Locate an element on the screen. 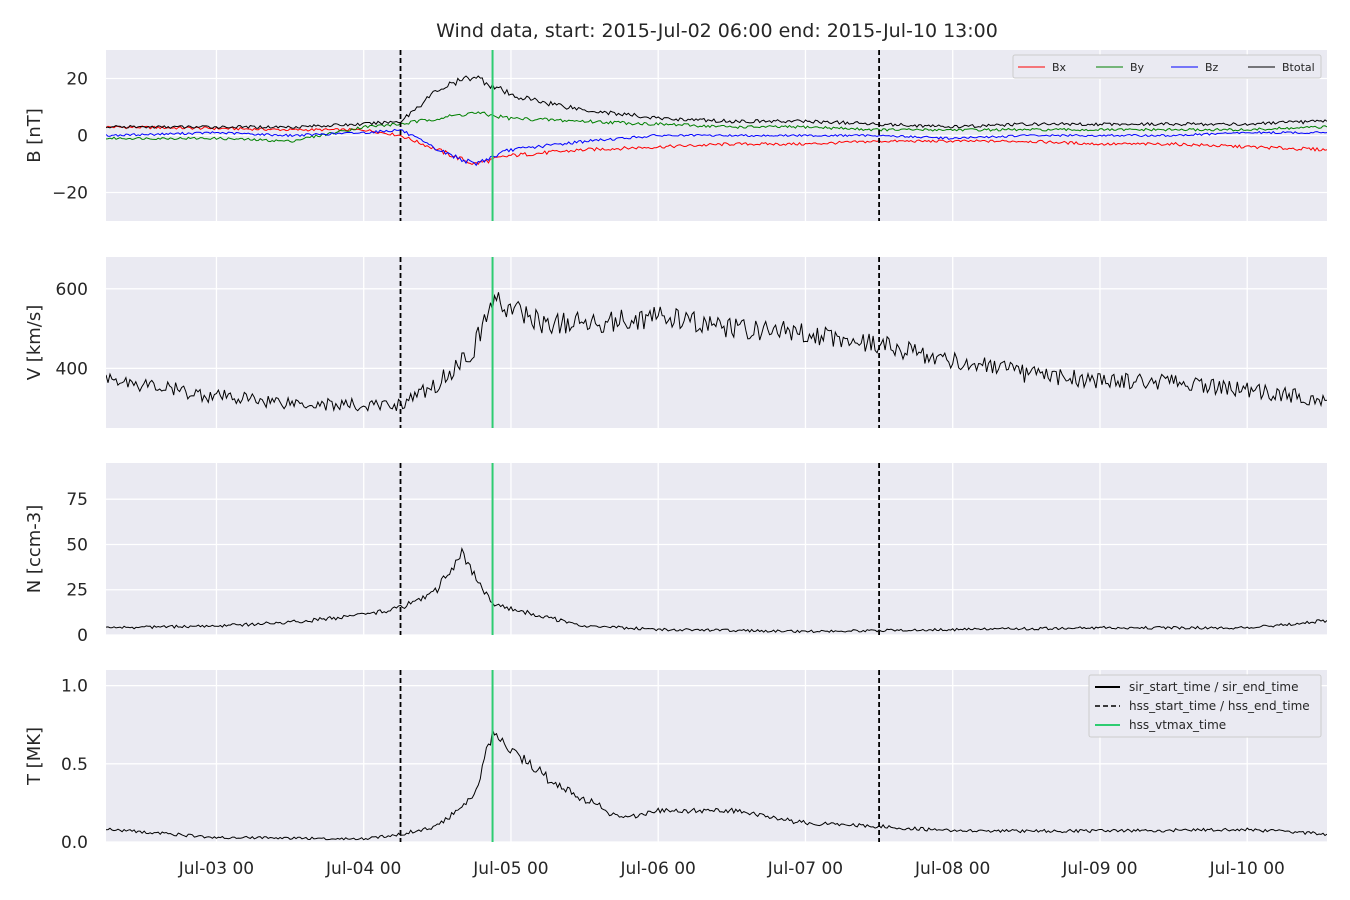 This screenshot has width=1350, height=900. b-legend-label: By is located at coordinates (1137, 67).